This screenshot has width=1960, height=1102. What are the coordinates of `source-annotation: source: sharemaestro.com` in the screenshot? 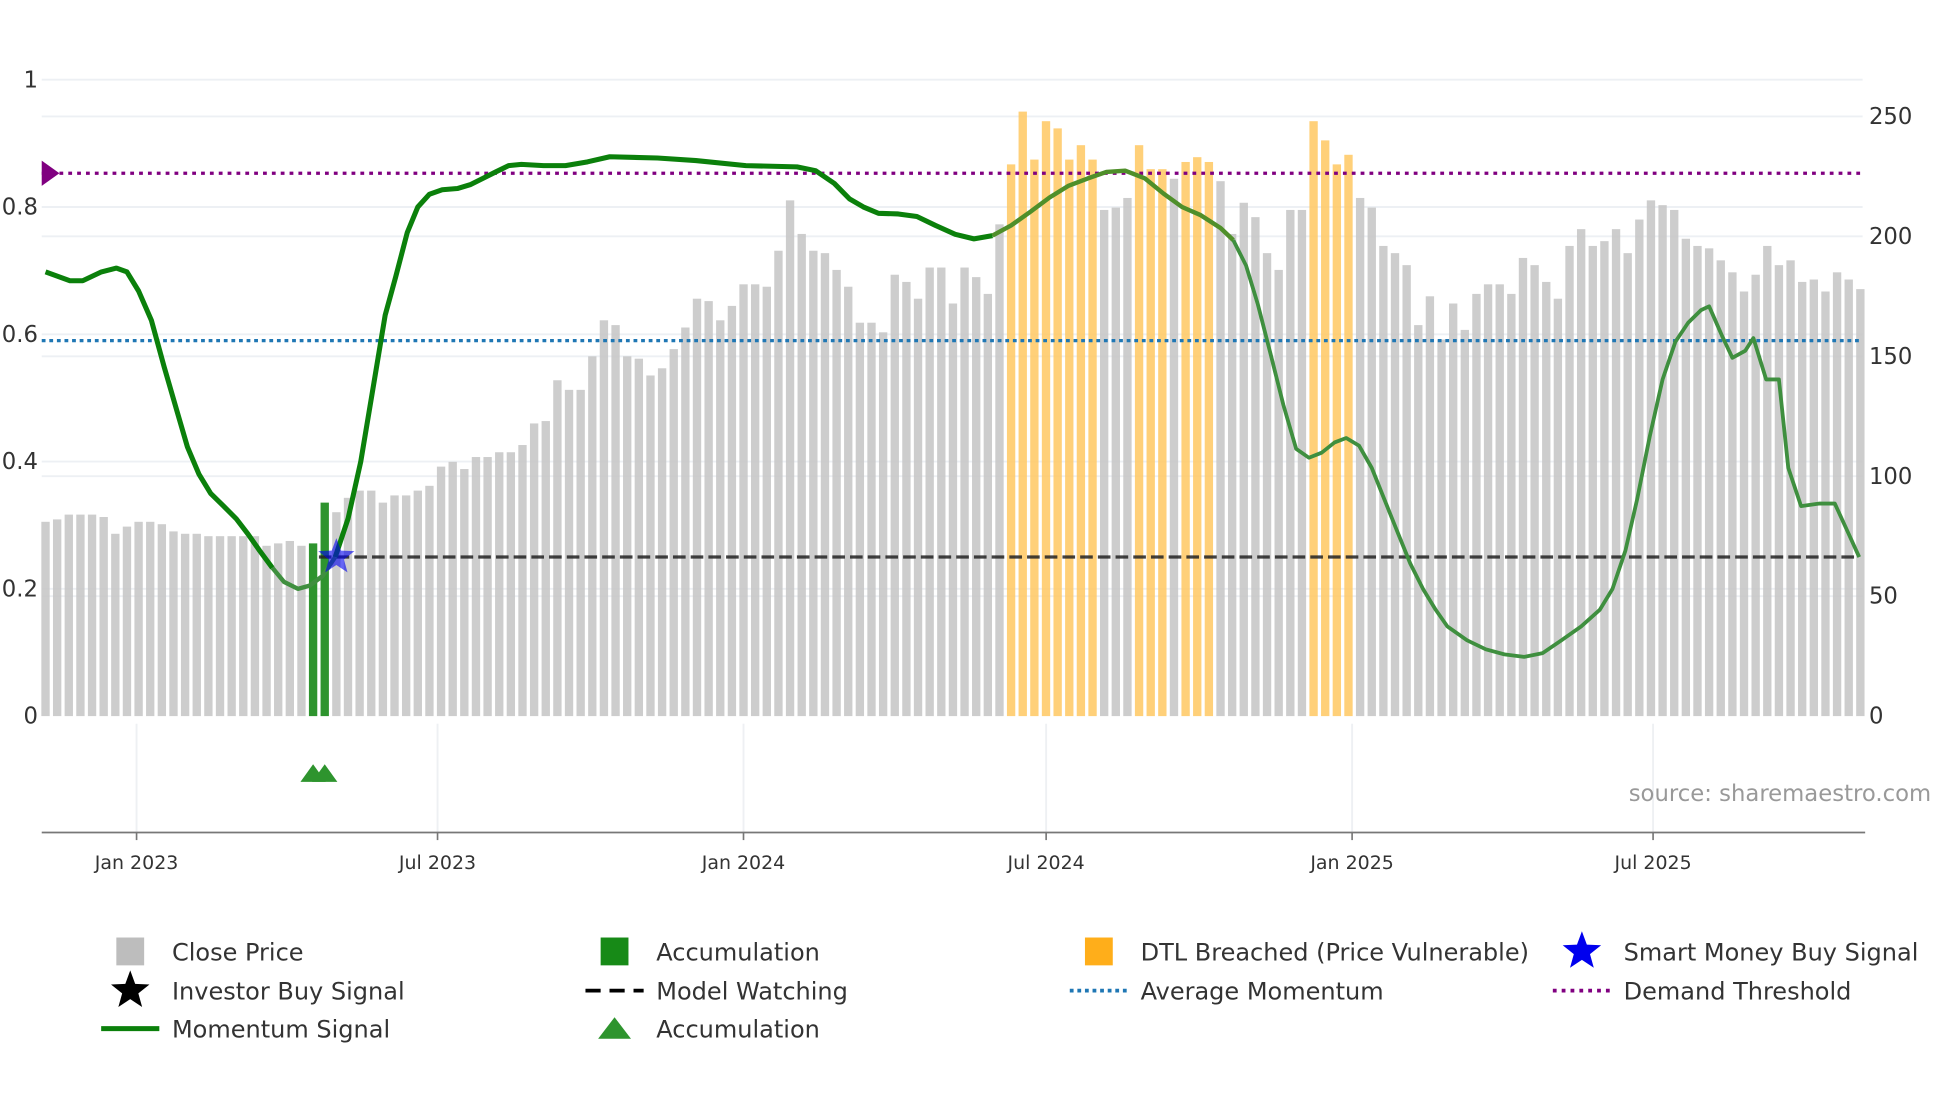 It's located at (1780, 794).